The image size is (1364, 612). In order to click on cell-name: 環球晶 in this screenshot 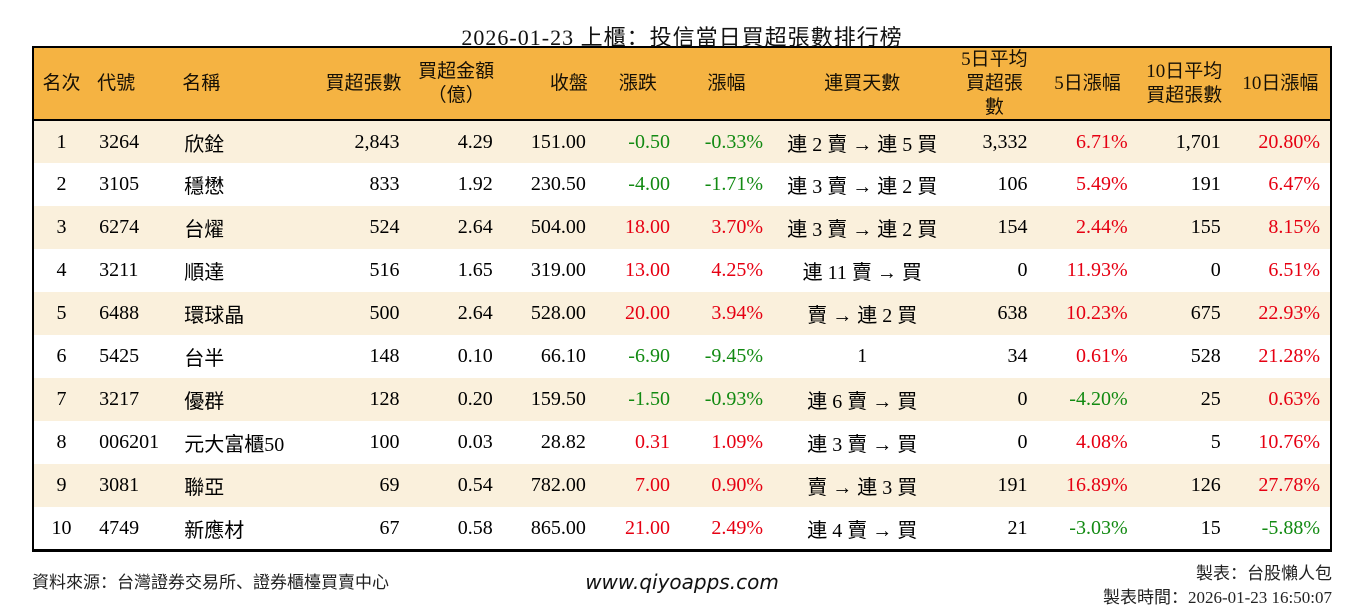, I will do `click(214, 316)`.